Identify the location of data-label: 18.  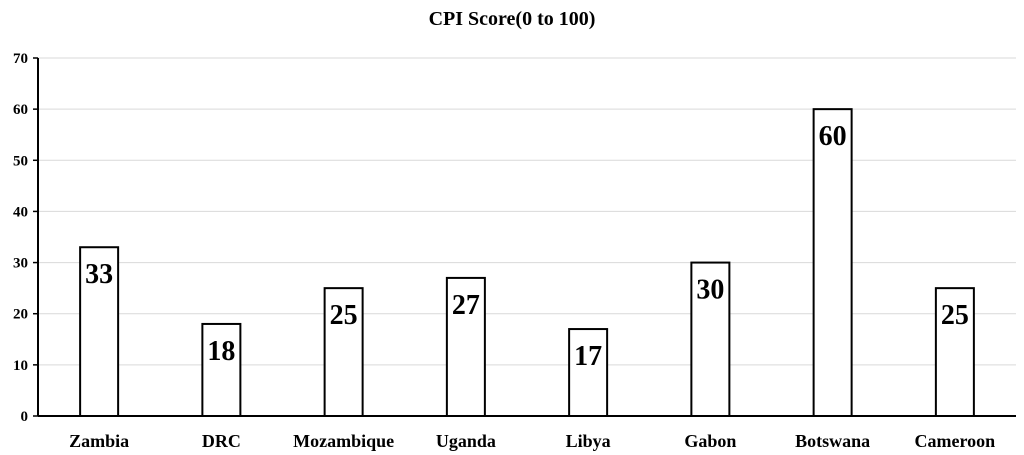
(221, 351).